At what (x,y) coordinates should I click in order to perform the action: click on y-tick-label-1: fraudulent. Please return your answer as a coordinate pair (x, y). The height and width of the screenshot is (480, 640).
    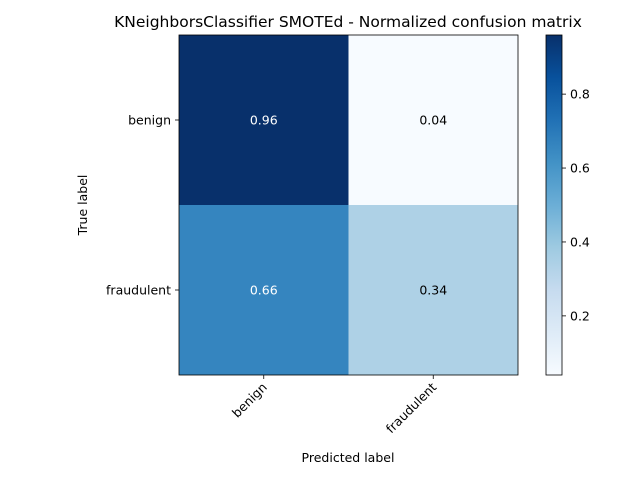
    Looking at the image, I should click on (138, 290).